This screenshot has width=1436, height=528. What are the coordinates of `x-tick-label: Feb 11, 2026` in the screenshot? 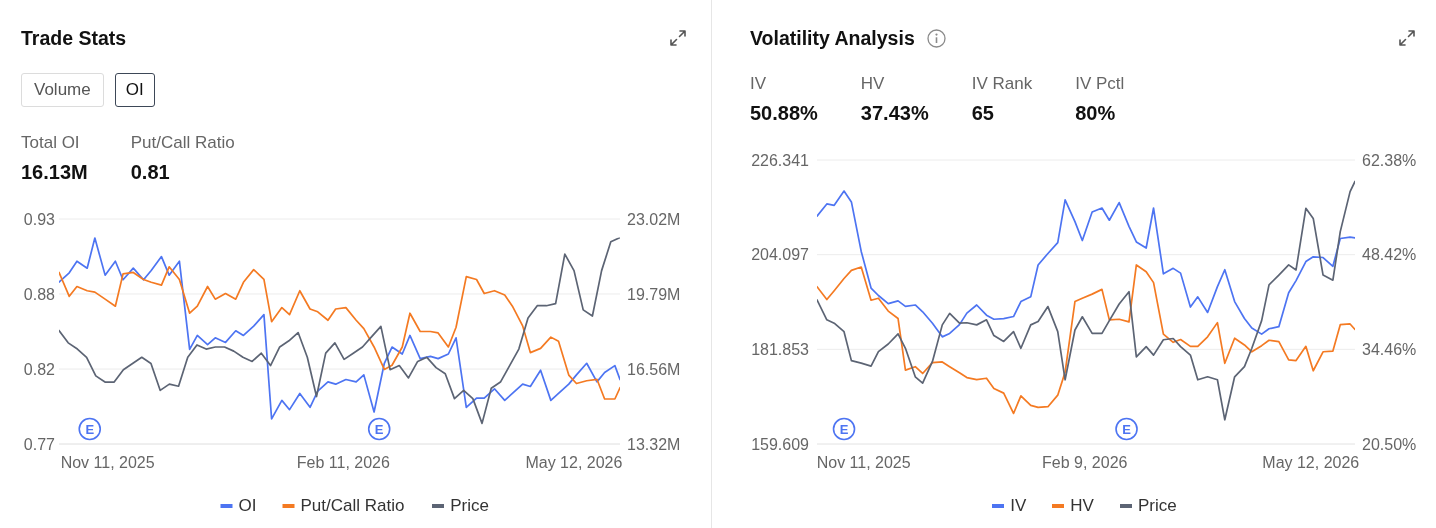 It's located at (343, 463).